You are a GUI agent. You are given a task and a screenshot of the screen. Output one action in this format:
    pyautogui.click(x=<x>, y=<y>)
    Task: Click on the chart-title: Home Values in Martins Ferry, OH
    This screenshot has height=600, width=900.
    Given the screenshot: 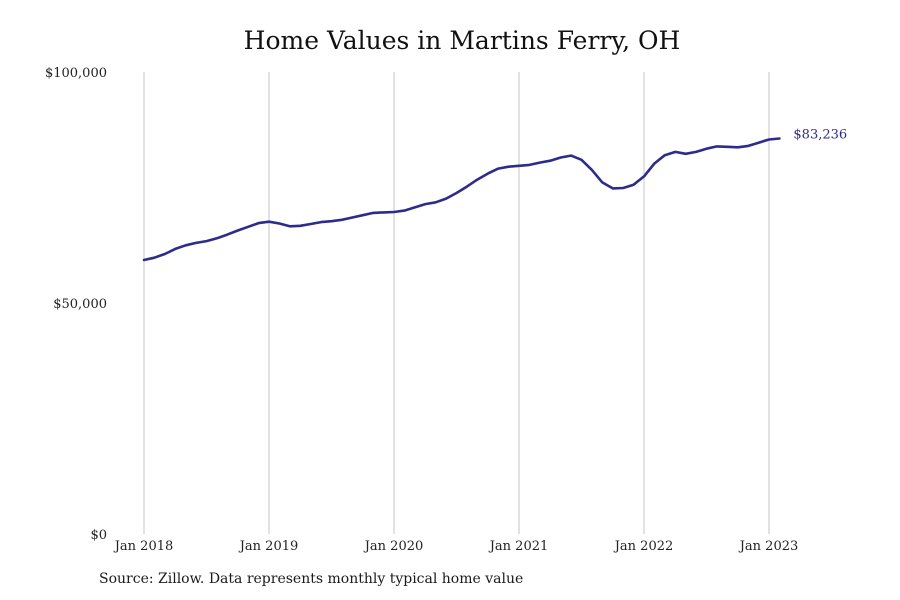 What is the action you would take?
    pyautogui.click(x=462, y=40)
    